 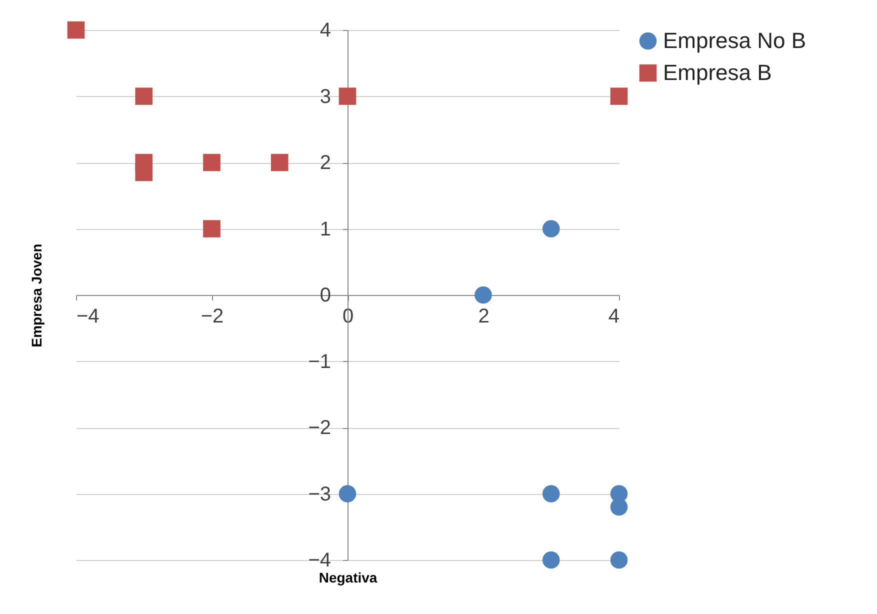 What do you see at coordinates (614, 317) in the screenshot?
I see `x-tick-label: 4` at bounding box center [614, 317].